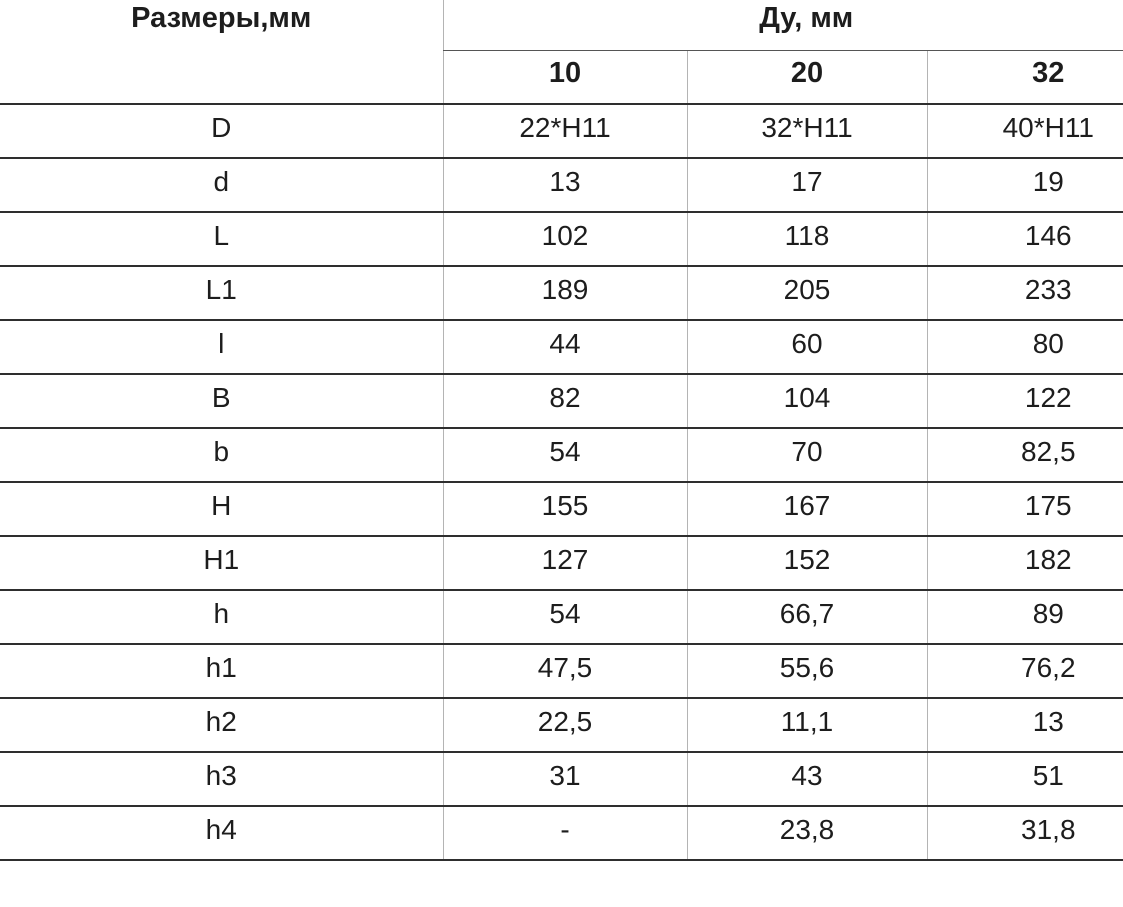  What do you see at coordinates (806, 562) in the screenshot?
I see `cell-value: 152` at bounding box center [806, 562].